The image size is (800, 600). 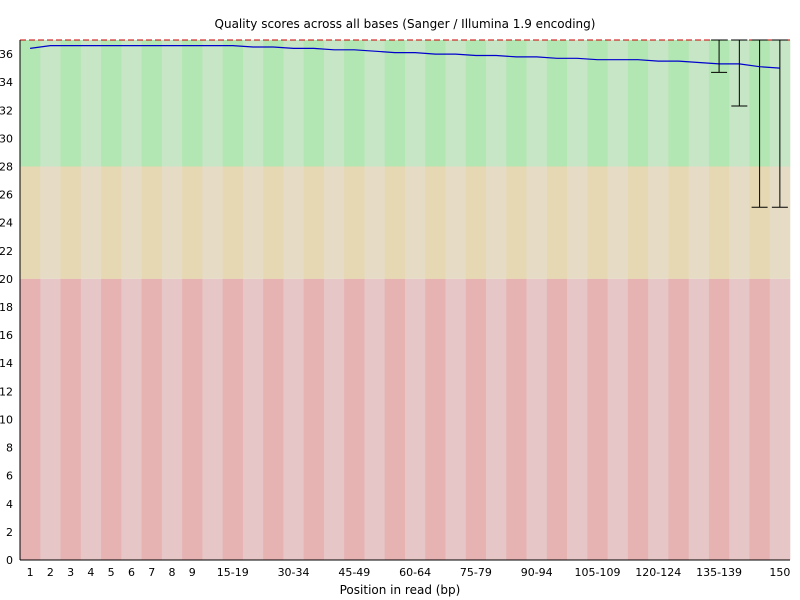 I want to click on y-tick-label: 14, so click(x=6, y=363).